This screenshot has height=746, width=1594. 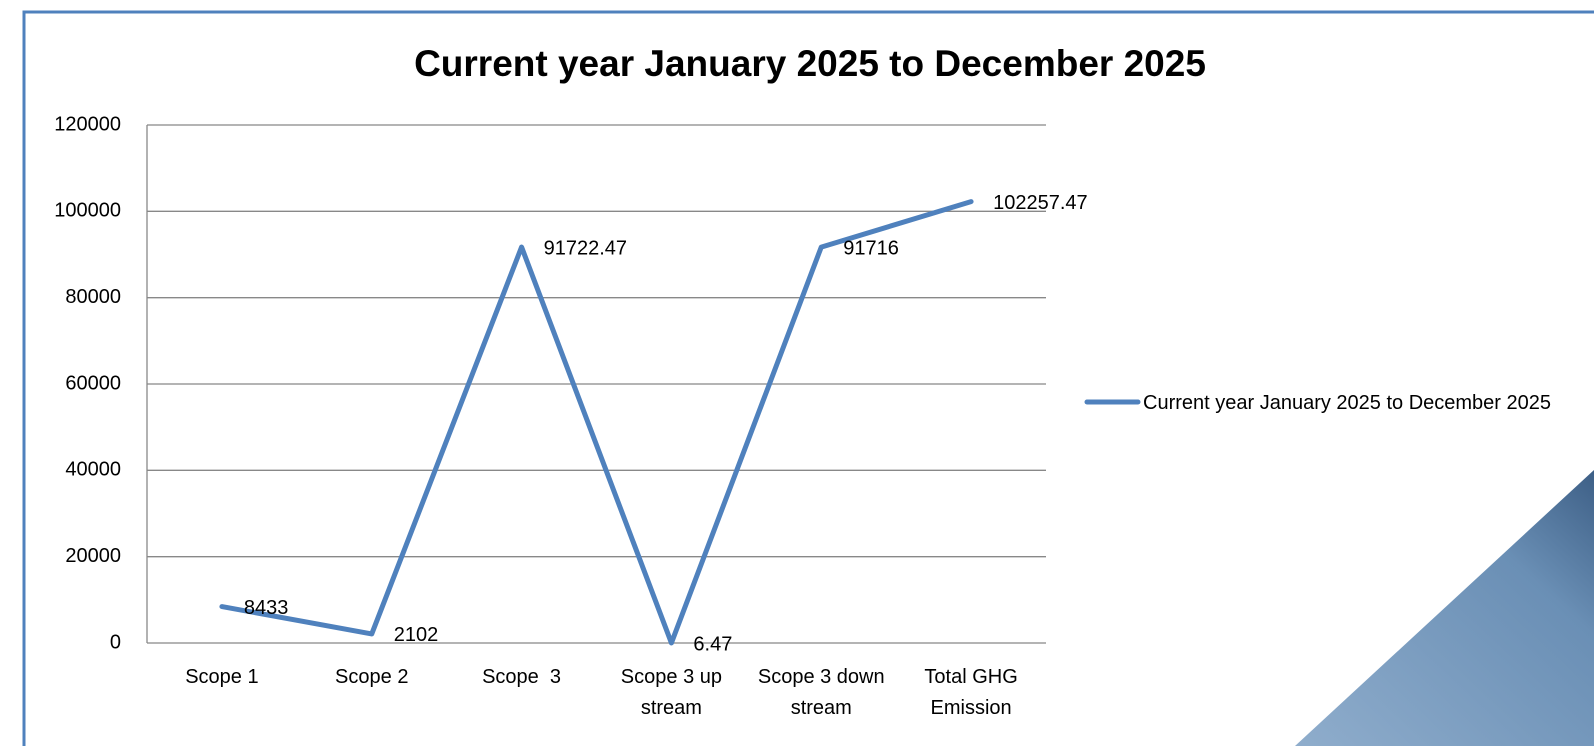 I want to click on data-label: 2102, so click(x=416, y=635).